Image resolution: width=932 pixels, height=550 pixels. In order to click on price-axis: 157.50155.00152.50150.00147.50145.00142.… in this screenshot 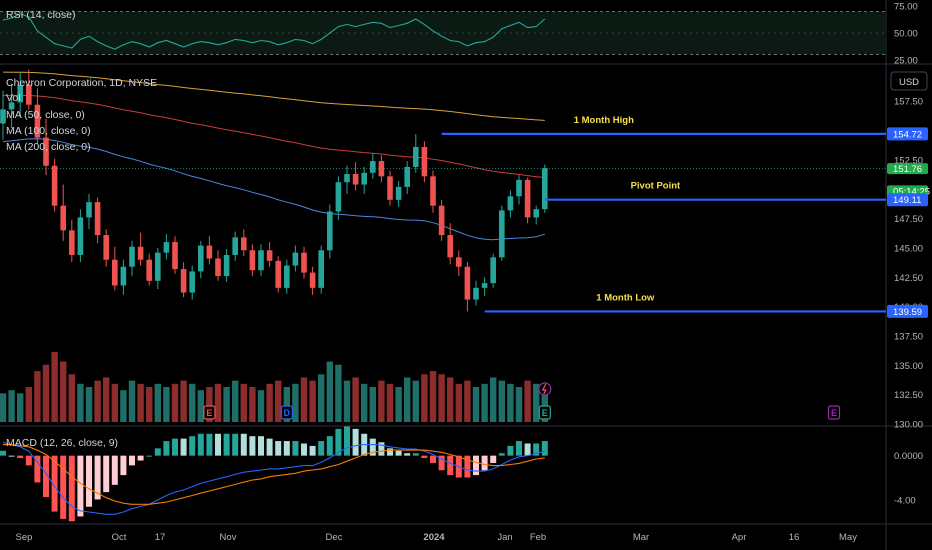, I will do `click(908, 254)`.